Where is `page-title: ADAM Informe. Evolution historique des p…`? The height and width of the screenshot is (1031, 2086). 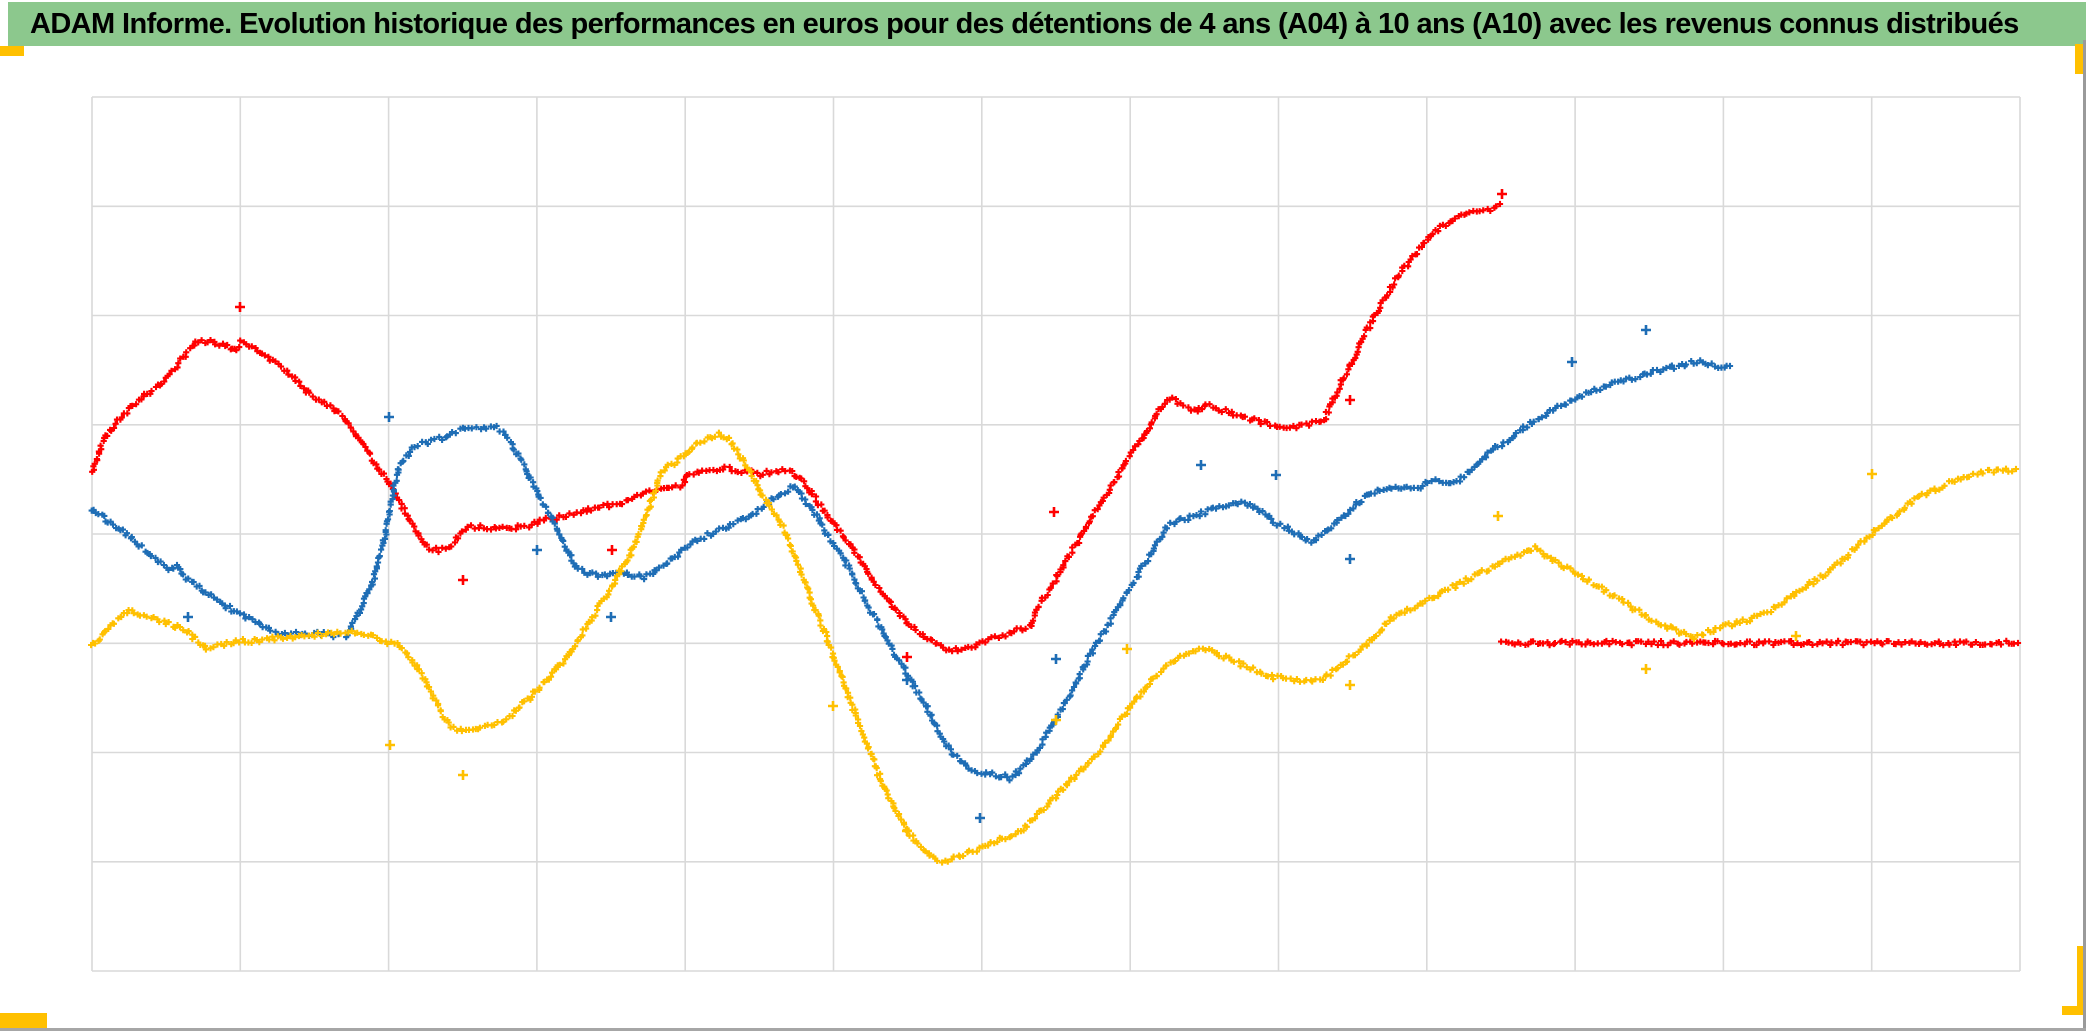 page-title: ADAM Informe. Evolution historique des p… is located at coordinates (1024, 23).